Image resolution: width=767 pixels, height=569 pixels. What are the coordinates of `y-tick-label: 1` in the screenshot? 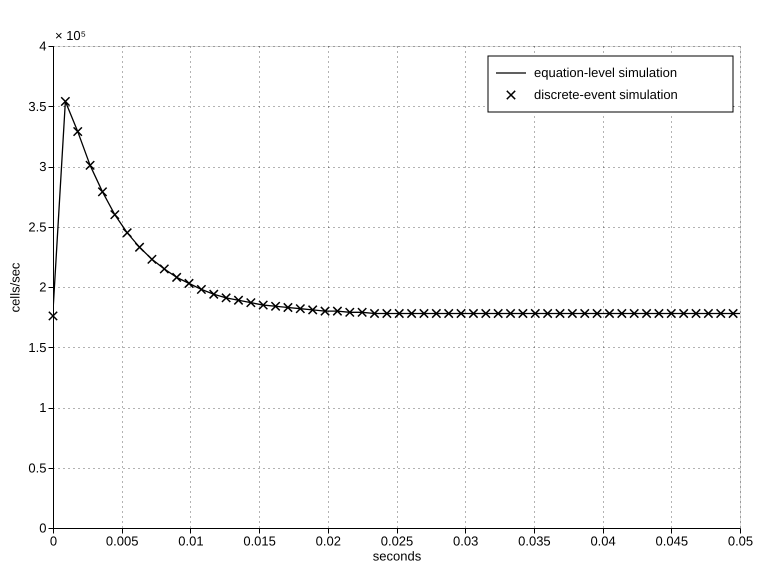 It's located at (42, 407).